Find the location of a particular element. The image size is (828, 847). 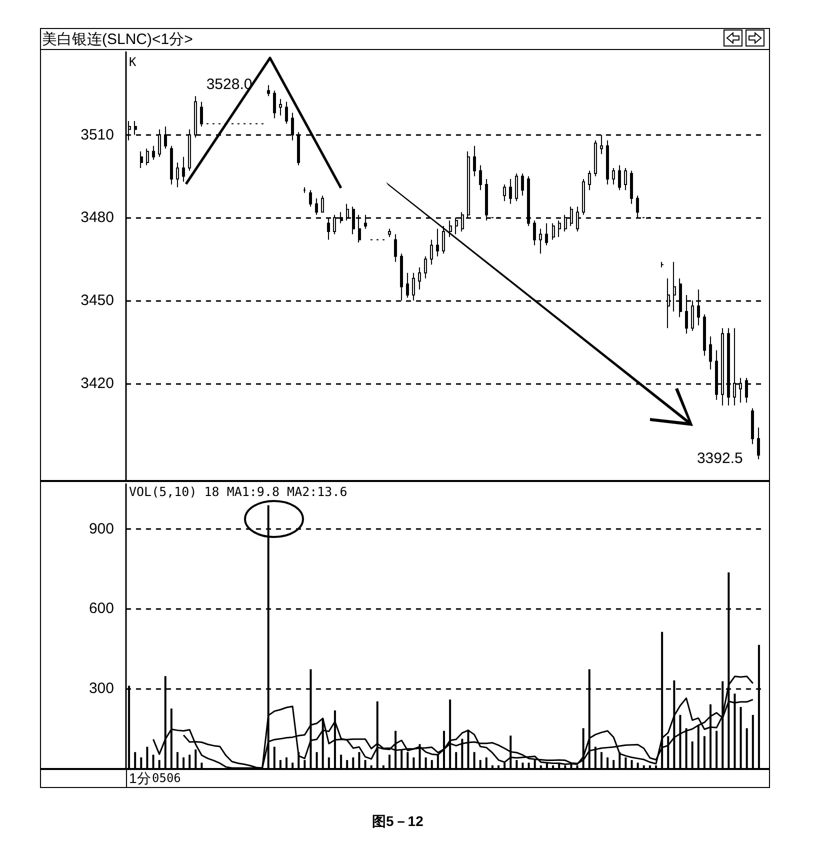

chart-title: 美白银连(SLNC)<1分> is located at coordinates (117, 39).